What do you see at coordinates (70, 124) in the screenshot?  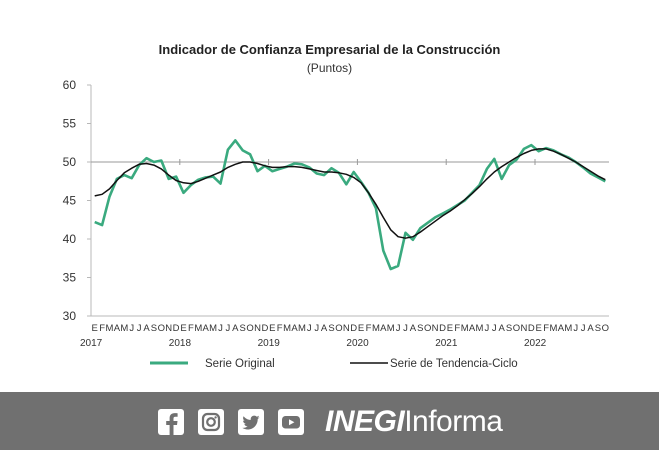 I see `y-tick-label: 55` at bounding box center [70, 124].